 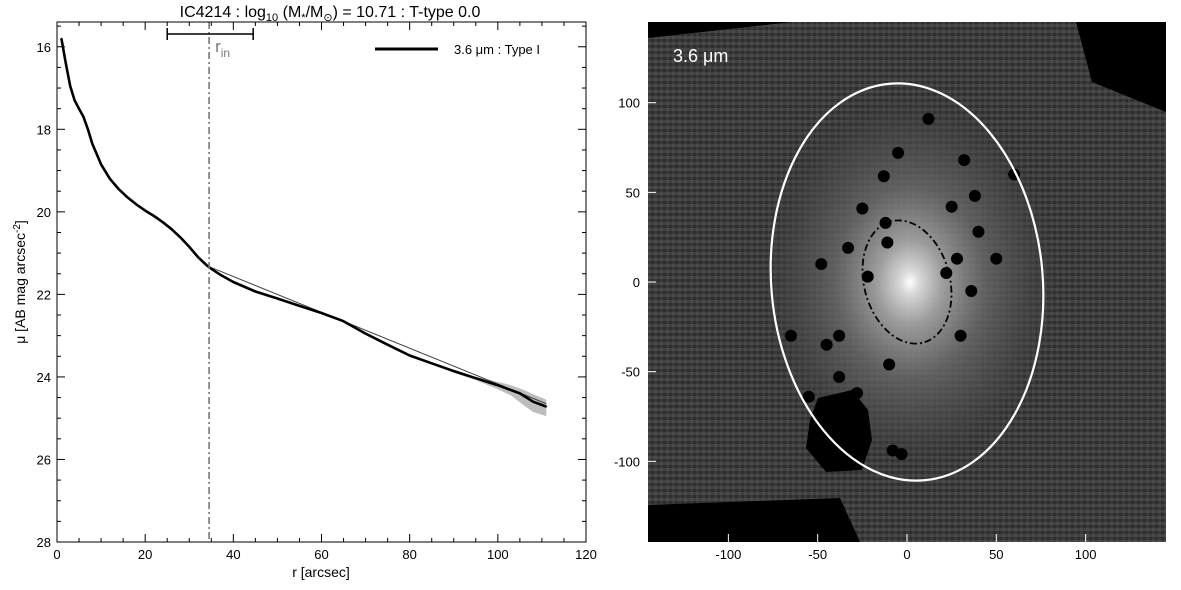 I want to click on image-x-tick-label: 50, so click(x=996, y=554).